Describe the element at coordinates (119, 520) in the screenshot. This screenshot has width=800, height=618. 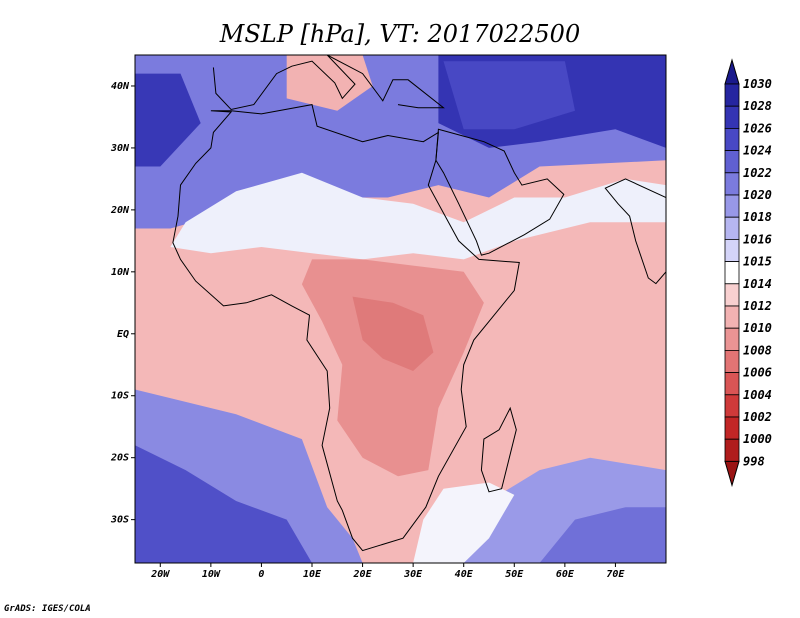
I see `lat-tick-label: 30S` at that location.